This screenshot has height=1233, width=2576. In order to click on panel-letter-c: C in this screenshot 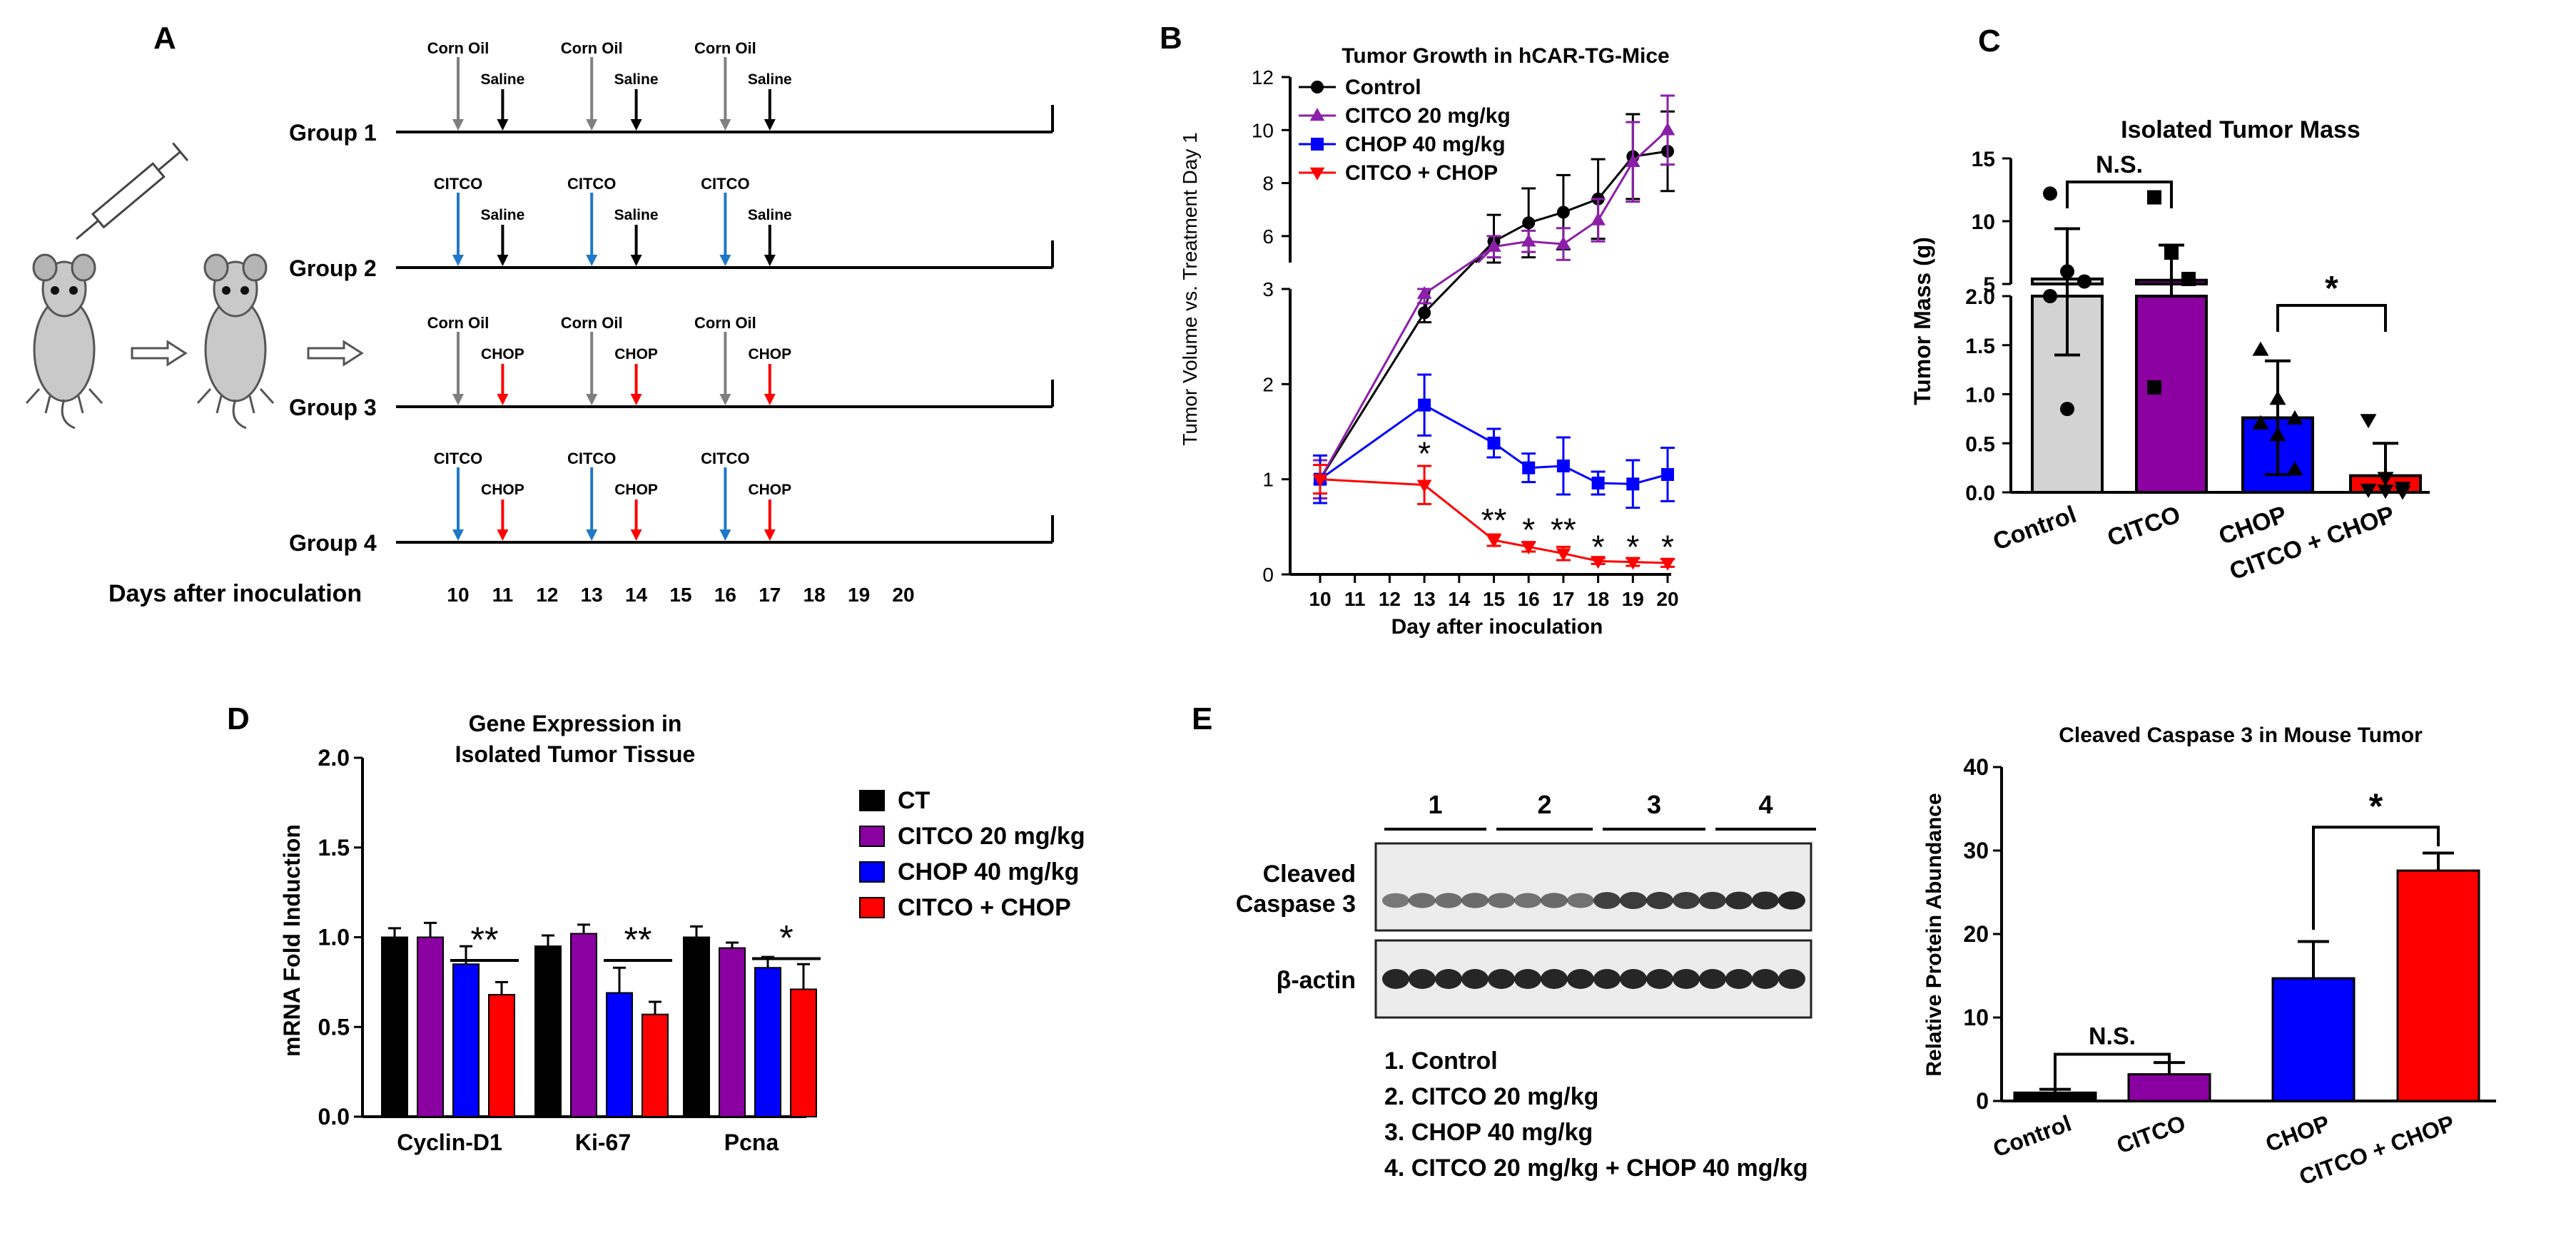, I will do `click(1990, 41)`.